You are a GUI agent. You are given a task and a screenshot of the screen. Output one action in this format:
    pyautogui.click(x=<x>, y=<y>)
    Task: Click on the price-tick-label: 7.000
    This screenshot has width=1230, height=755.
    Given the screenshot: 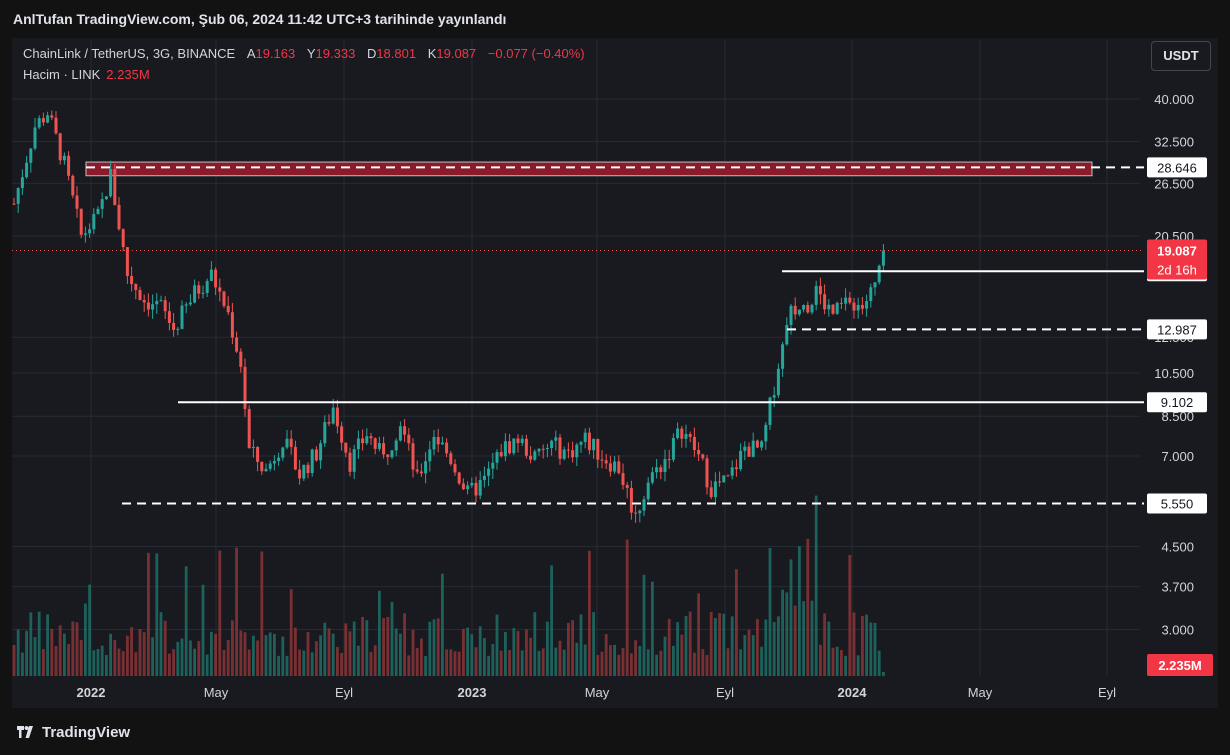 What is the action you would take?
    pyautogui.click(x=1177, y=456)
    